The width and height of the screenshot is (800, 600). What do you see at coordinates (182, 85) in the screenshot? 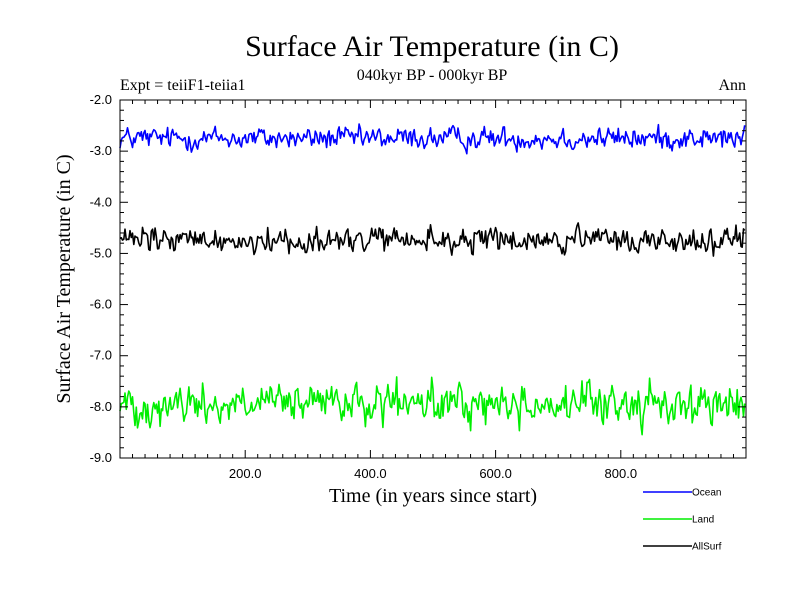
I see `experiment-label: Expt = teiiF1-teiia1` at bounding box center [182, 85].